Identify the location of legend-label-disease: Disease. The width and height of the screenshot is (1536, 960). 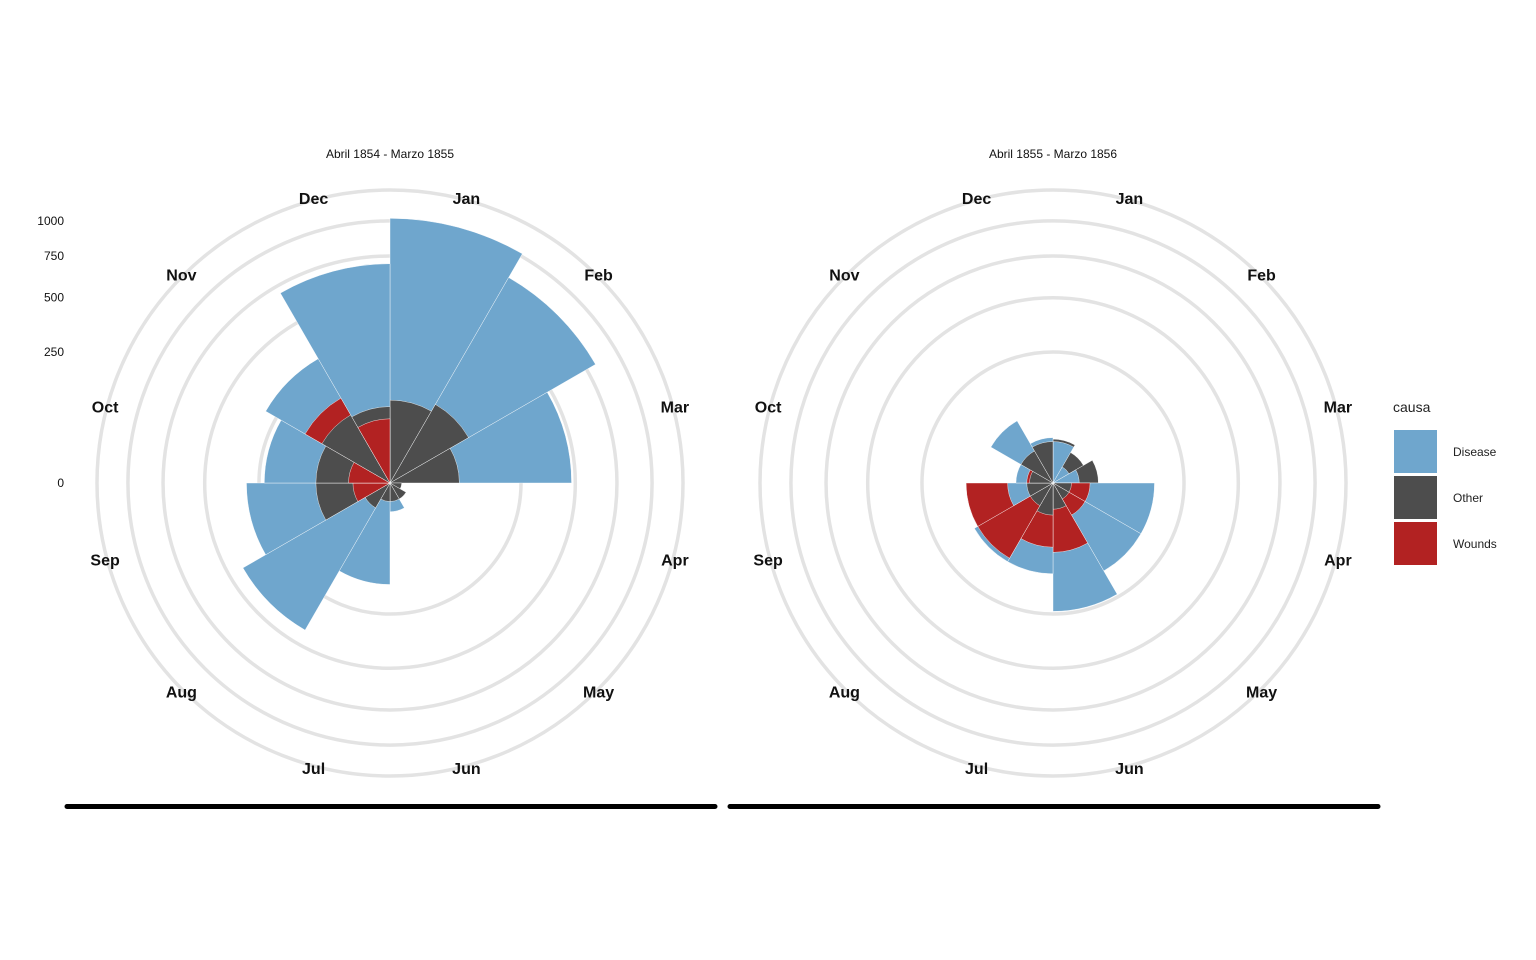
(1475, 452).